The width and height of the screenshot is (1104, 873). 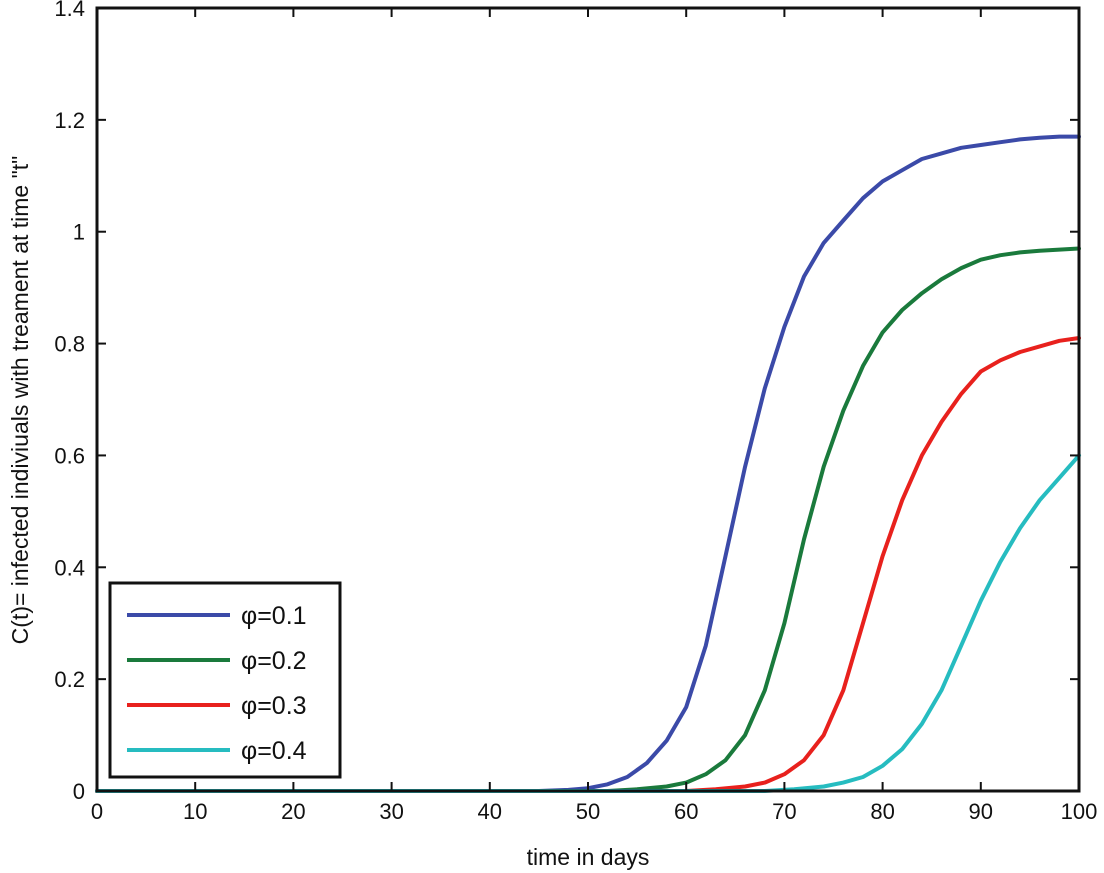 What do you see at coordinates (97, 811) in the screenshot?
I see `x-tick-label: 0` at bounding box center [97, 811].